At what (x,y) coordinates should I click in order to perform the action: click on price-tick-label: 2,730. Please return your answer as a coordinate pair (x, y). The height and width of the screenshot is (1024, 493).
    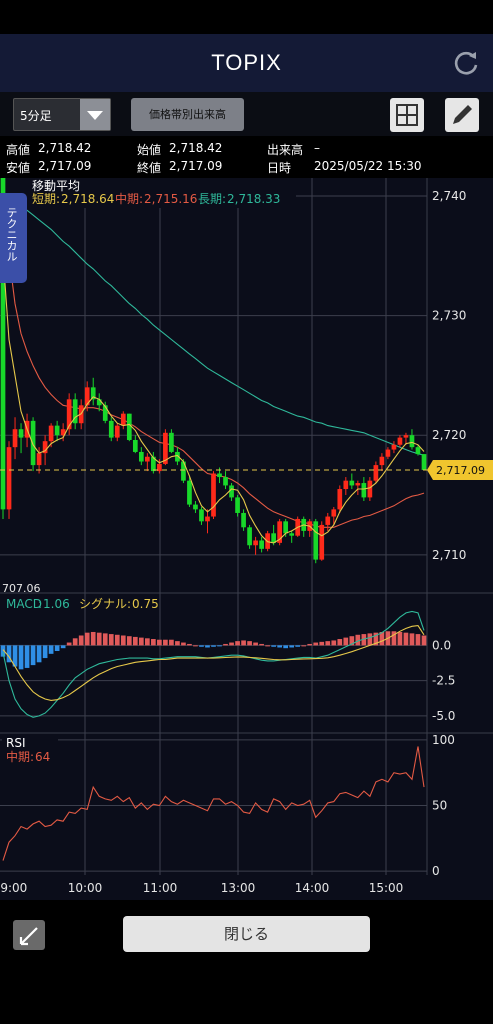
    Looking at the image, I should click on (449, 316).